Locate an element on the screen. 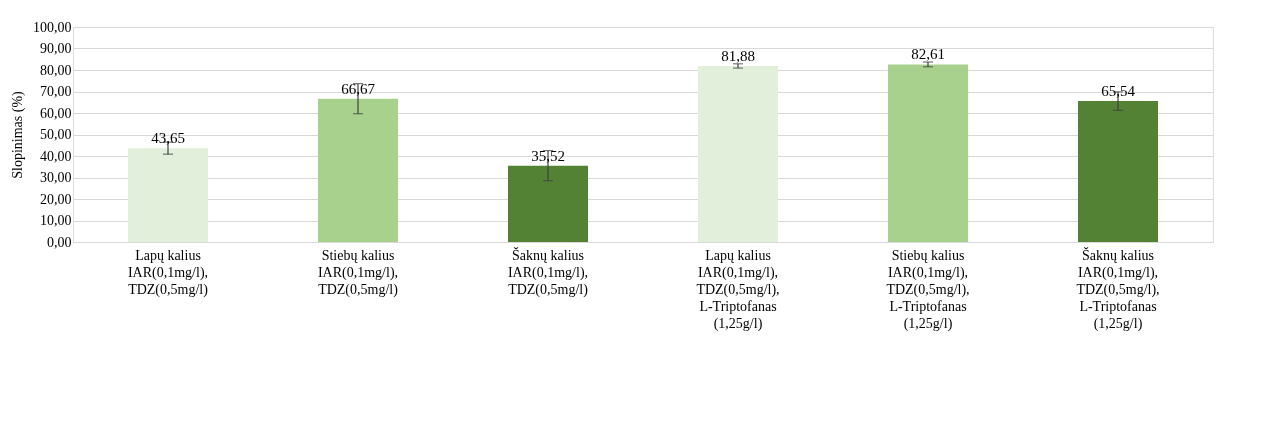 This screenshot has width=1283, height=444. x-tick-label: Stiebų kalius IAR(0,1mg/l), TDZ(0,5mg/l), L-Triptofanas (1,25g/l) is located at coordinates (928, 289).